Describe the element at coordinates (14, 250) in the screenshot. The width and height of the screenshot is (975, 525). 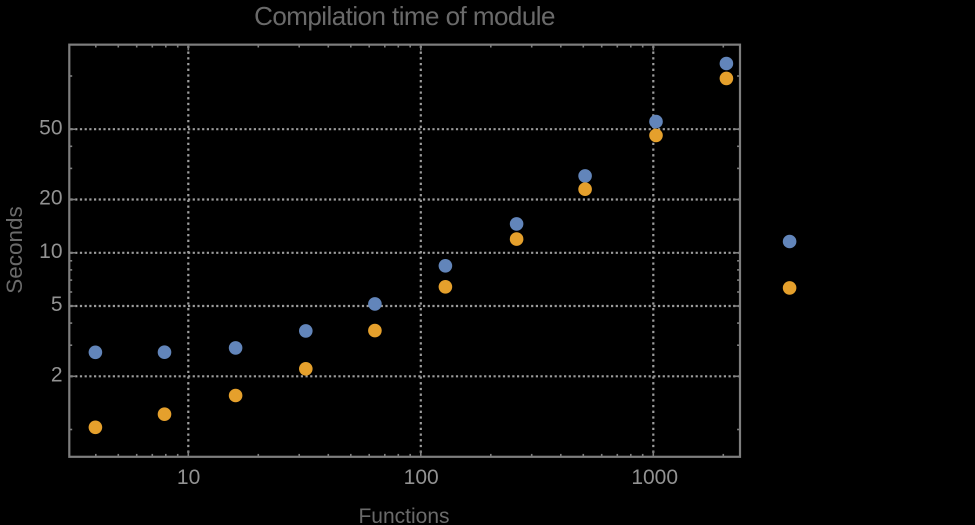
I see `svg-text: Seconds` at that location.